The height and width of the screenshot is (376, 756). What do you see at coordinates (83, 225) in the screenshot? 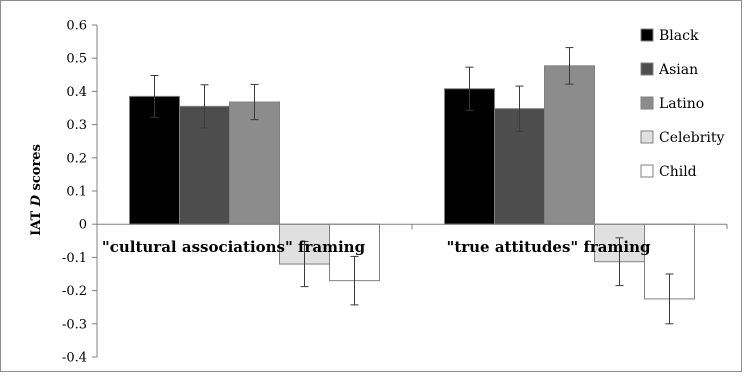
I see `y-tick-label: 0` at bounding box center [83, 225].